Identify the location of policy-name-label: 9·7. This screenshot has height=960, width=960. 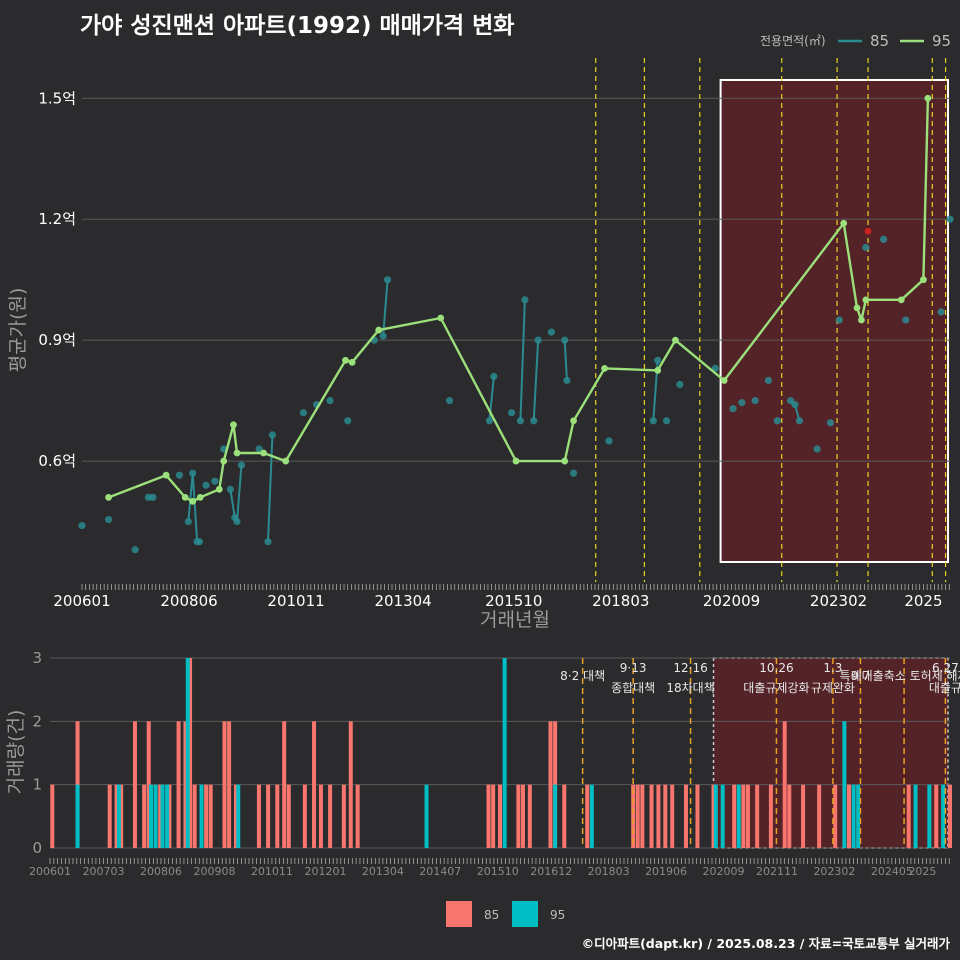
(860, 676).